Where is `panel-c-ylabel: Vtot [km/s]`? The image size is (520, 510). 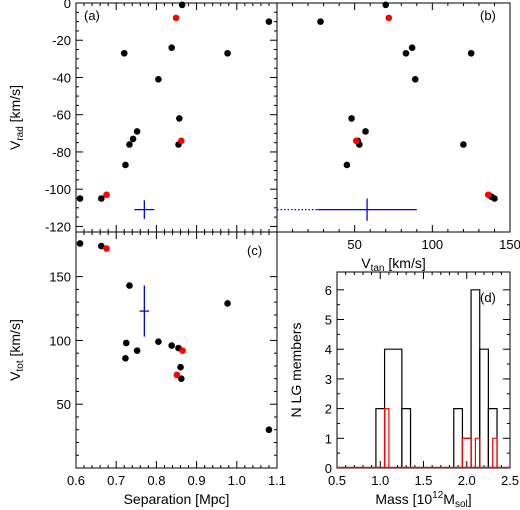 panel-c-ylabel: Vtot [km/s] is located at coordinates (16, 350).